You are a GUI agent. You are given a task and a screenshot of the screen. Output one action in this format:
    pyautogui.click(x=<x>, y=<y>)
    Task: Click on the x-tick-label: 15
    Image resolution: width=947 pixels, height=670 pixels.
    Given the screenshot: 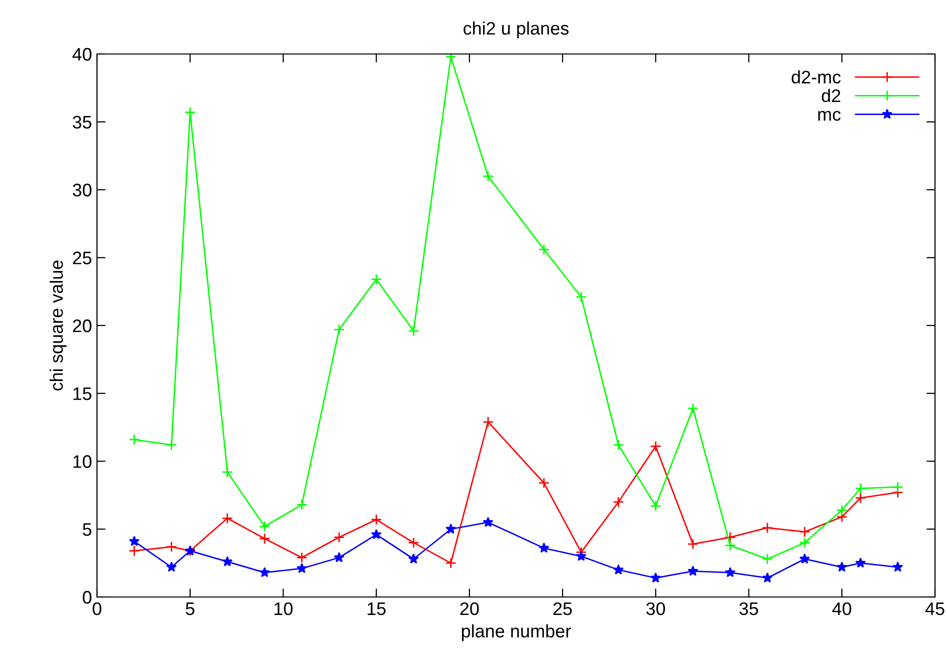 What is the action you would take?
    pyautogui.click(x=377, y=609)
    